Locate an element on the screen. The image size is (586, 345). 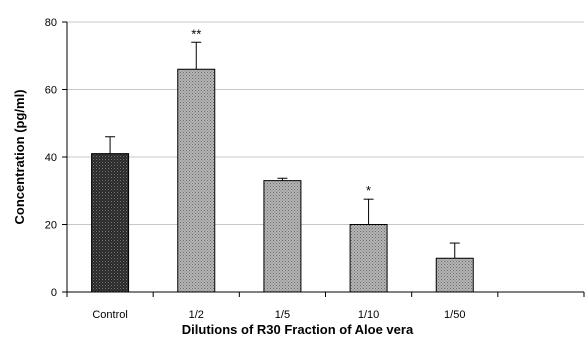
y-tick-label-0: 0 is located at coordinates (54, 293).